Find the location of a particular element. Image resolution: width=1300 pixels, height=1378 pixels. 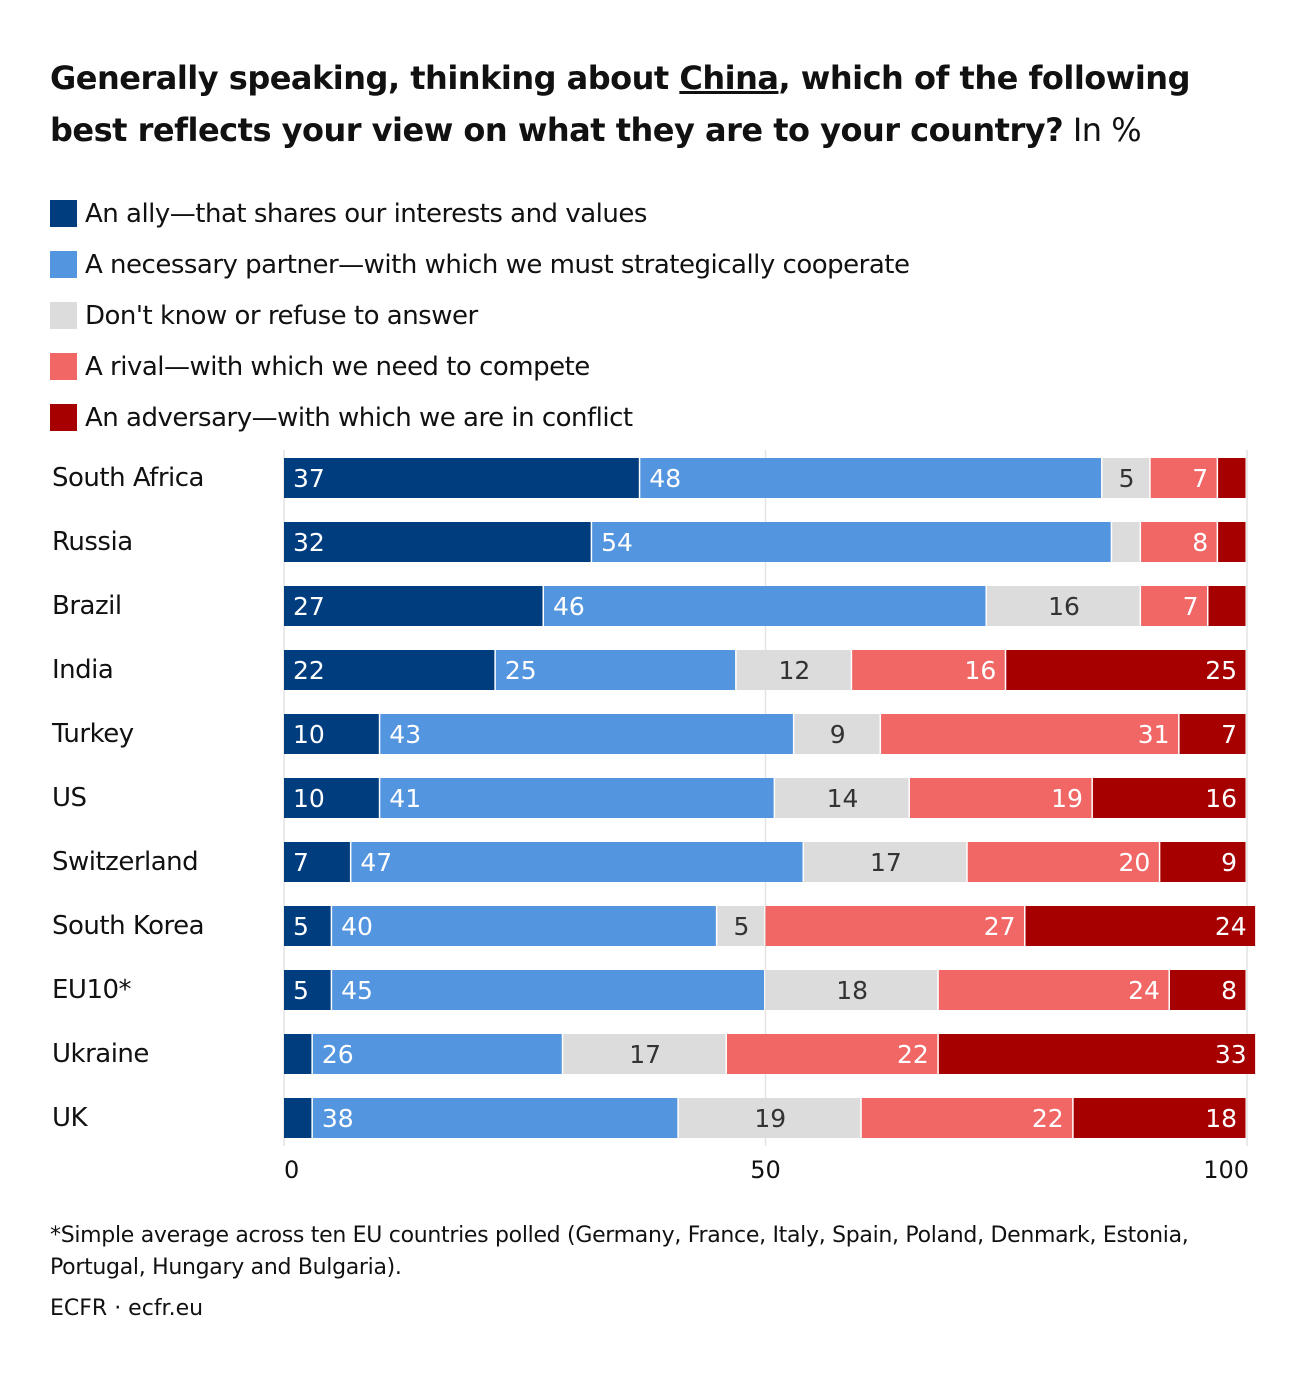

data-label: 38 is located at coordinates (338, 1118).